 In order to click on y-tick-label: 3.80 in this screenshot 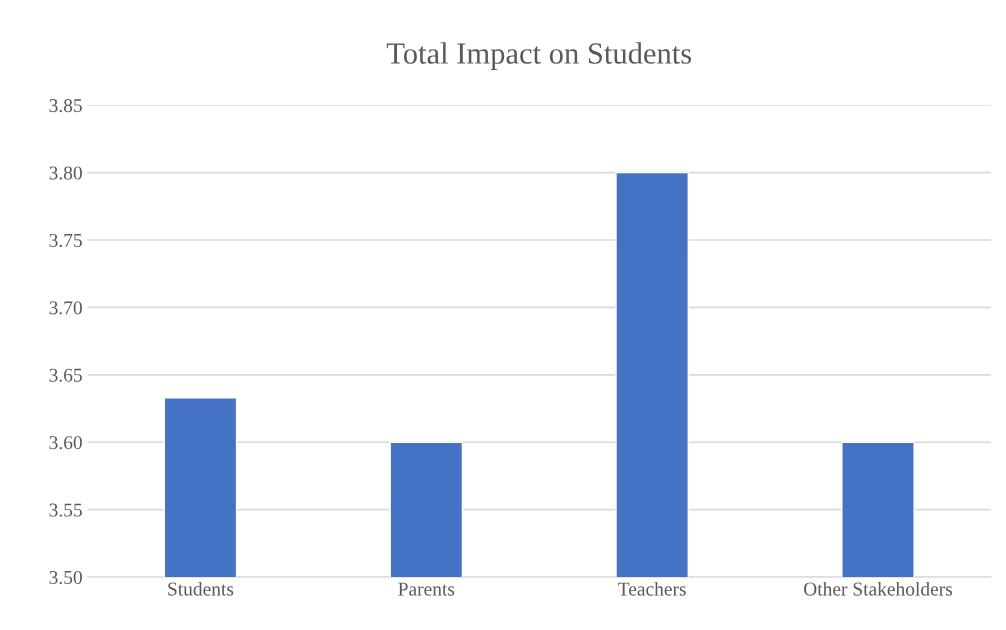, I will do `click(65, 173)`.